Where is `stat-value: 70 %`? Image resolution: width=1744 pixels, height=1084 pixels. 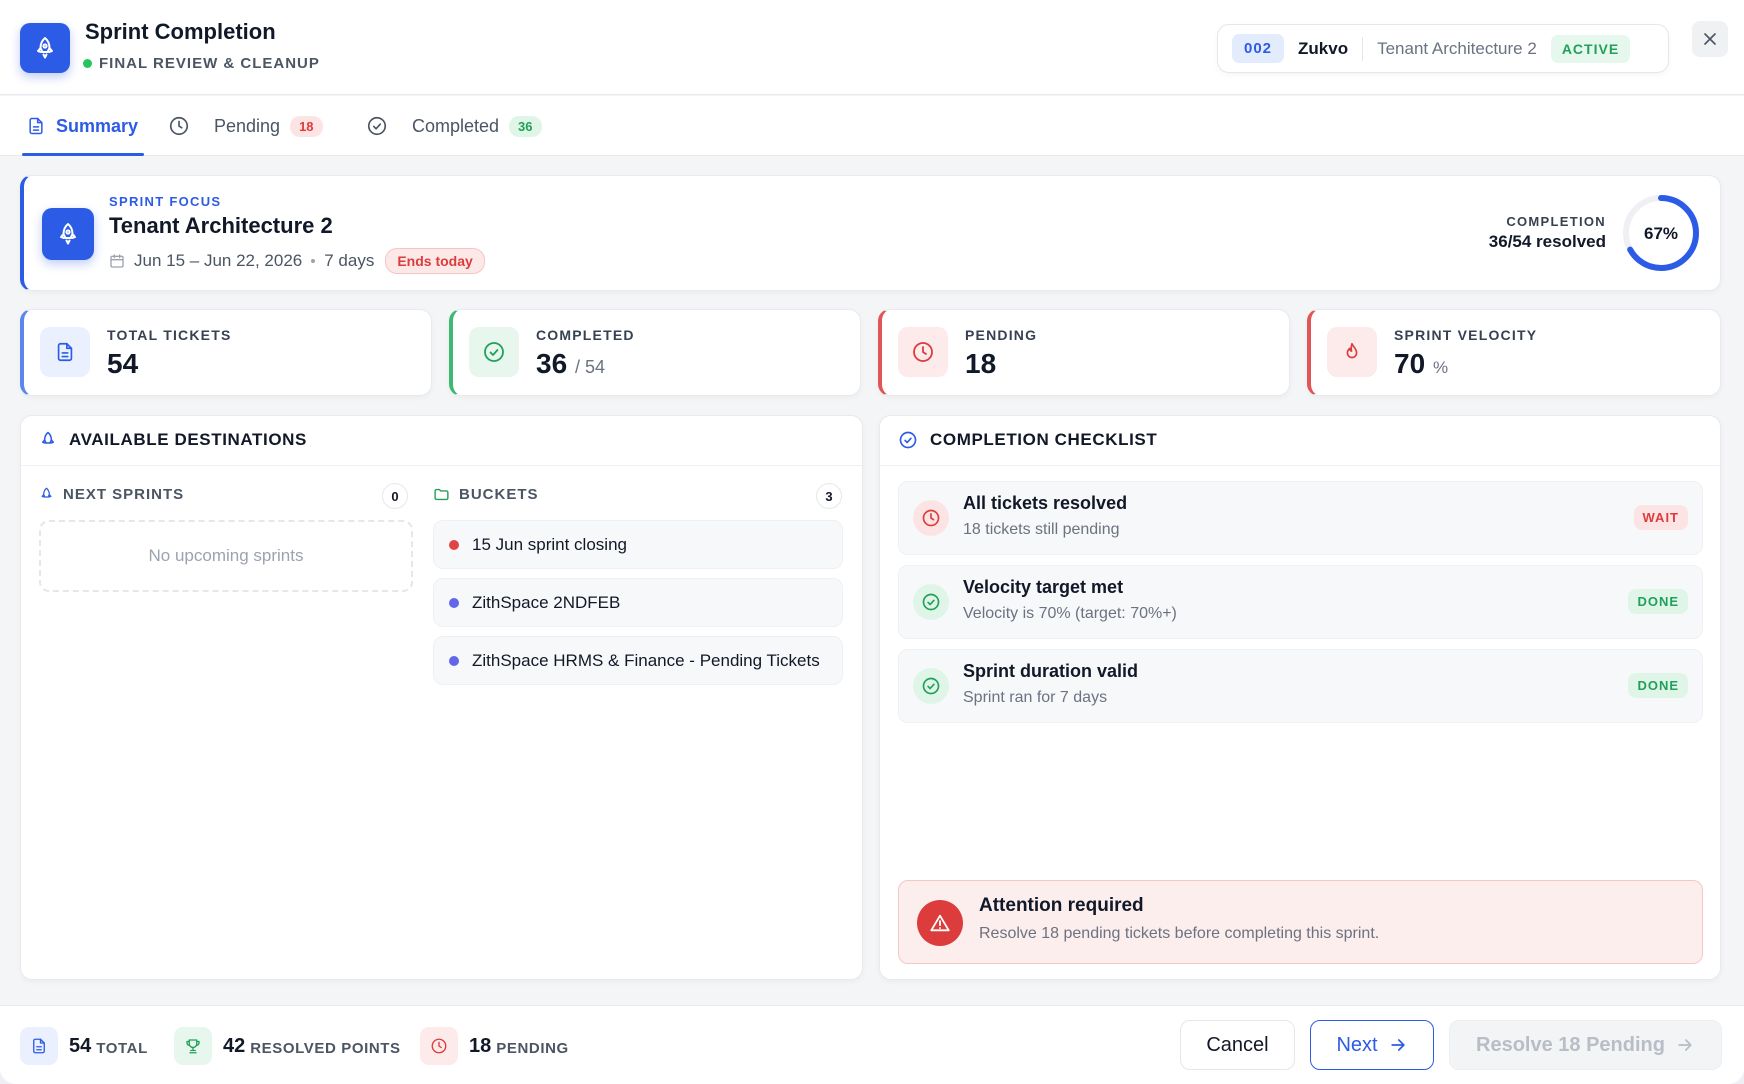
stat-value: 70 % is located at coordinates (1421, 364).